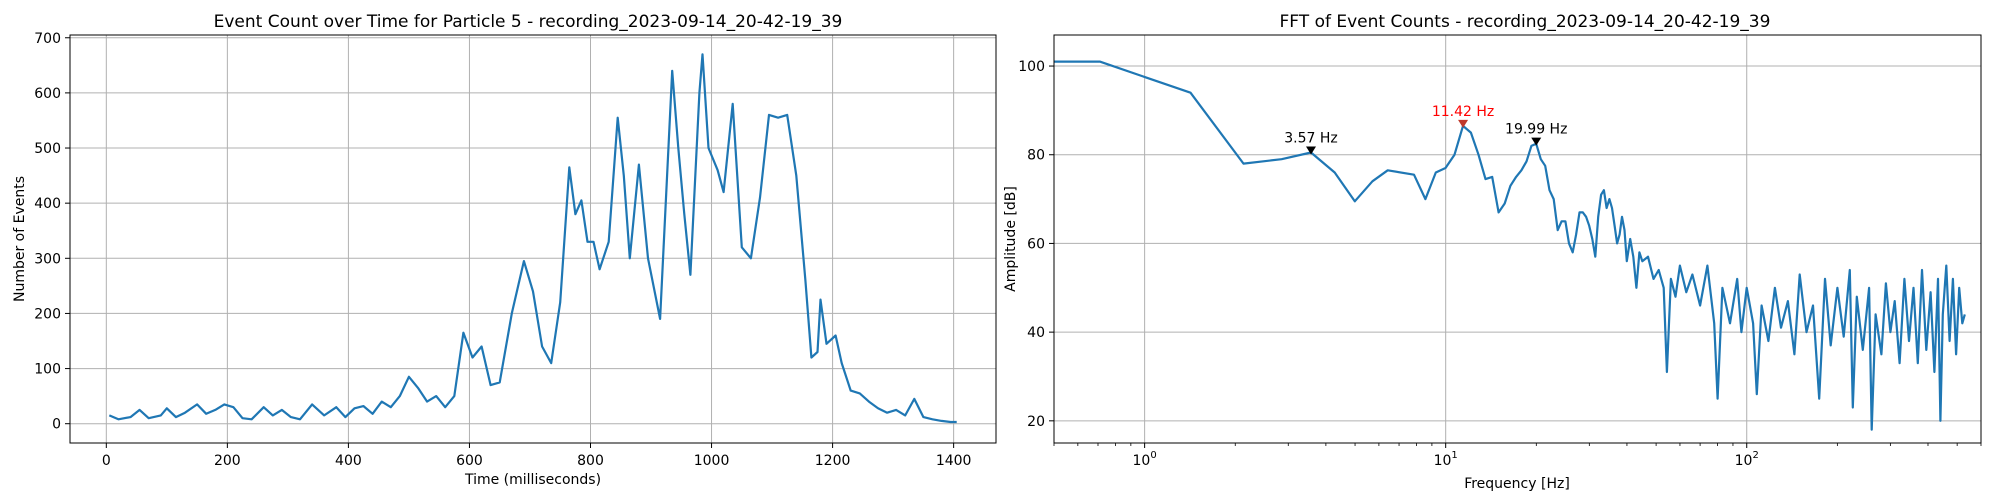 The height and width of the screenshot is (500, 2000). Describe the element at coordinates (1036, 244) in the screenshot. I see `y-tick-label: 60` at that location.